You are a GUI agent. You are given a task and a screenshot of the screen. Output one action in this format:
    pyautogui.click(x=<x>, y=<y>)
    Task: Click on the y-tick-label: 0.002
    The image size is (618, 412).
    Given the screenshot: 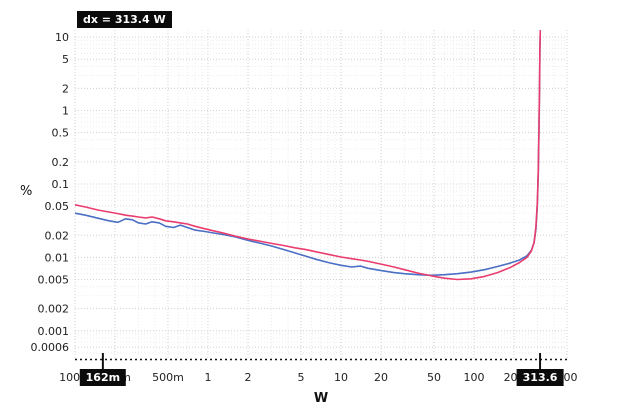 What is the action you would take?
    pyautogui.click(x=54, y=309)
    